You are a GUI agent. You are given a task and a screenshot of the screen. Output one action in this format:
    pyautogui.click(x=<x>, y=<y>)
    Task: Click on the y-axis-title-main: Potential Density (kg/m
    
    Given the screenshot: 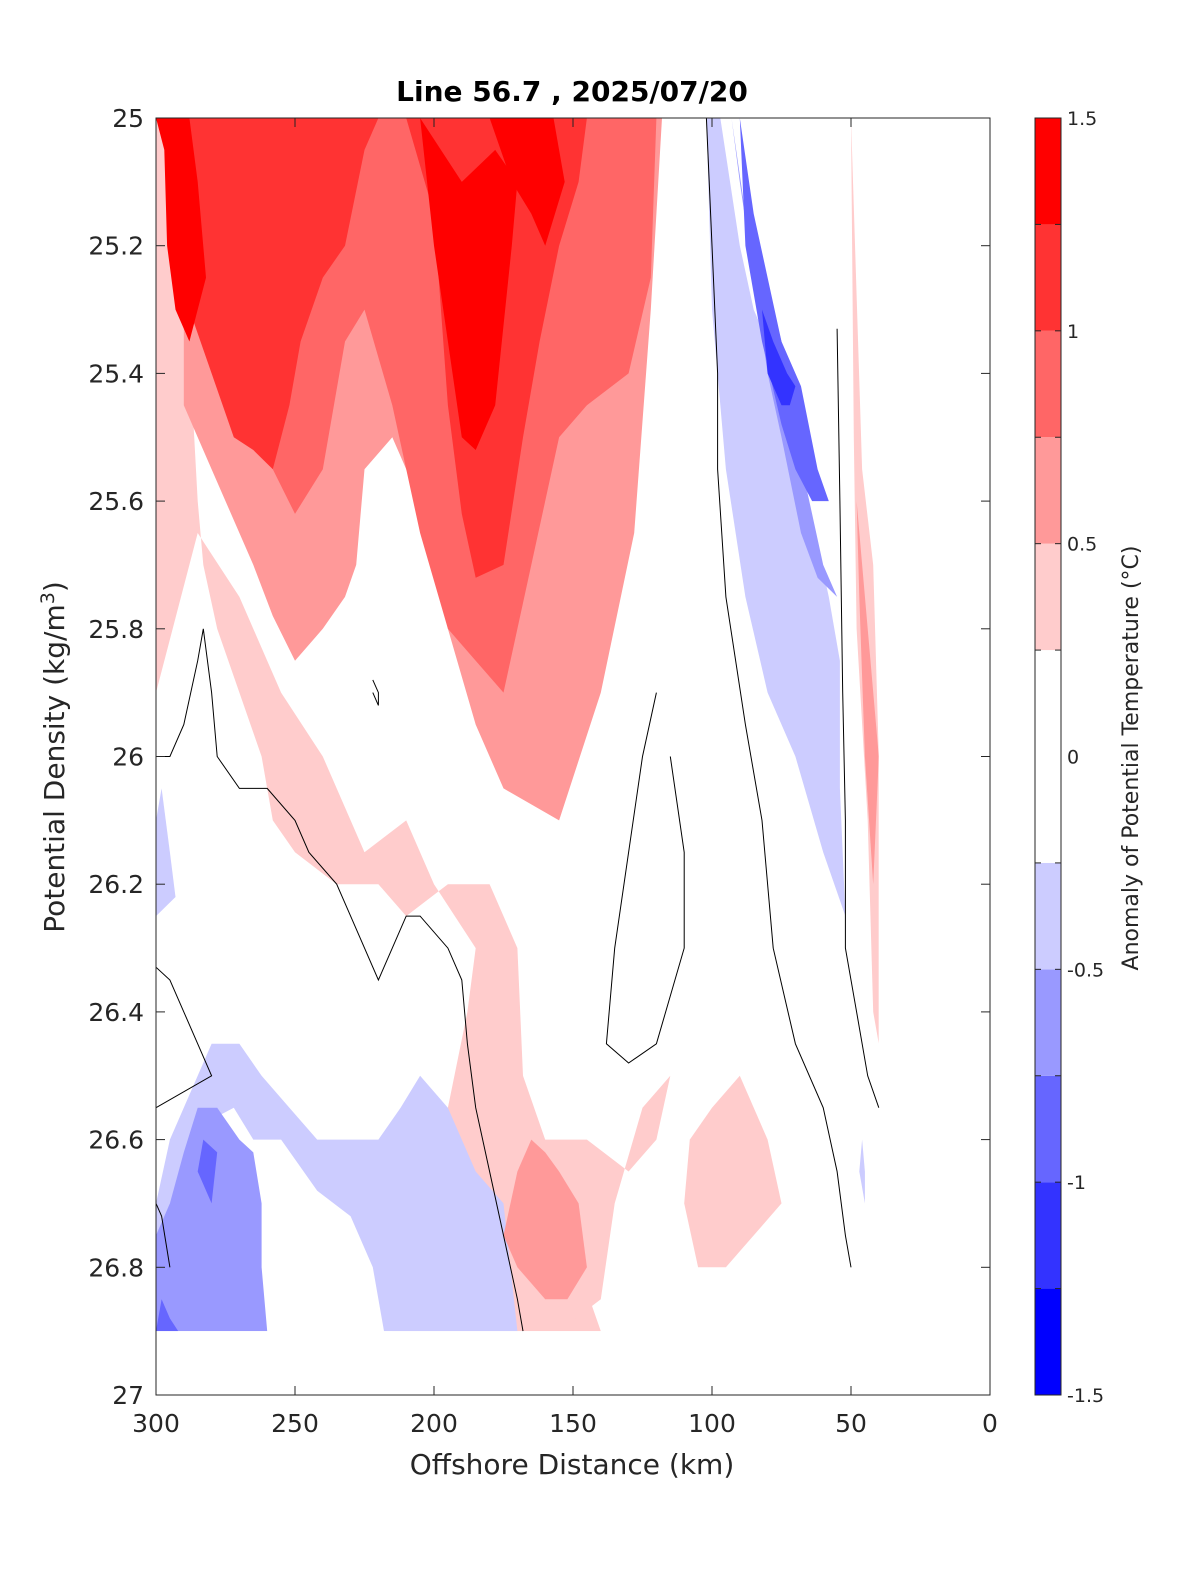 What is the action you would take?
    pyautogui.click(x=54, y=768)
    